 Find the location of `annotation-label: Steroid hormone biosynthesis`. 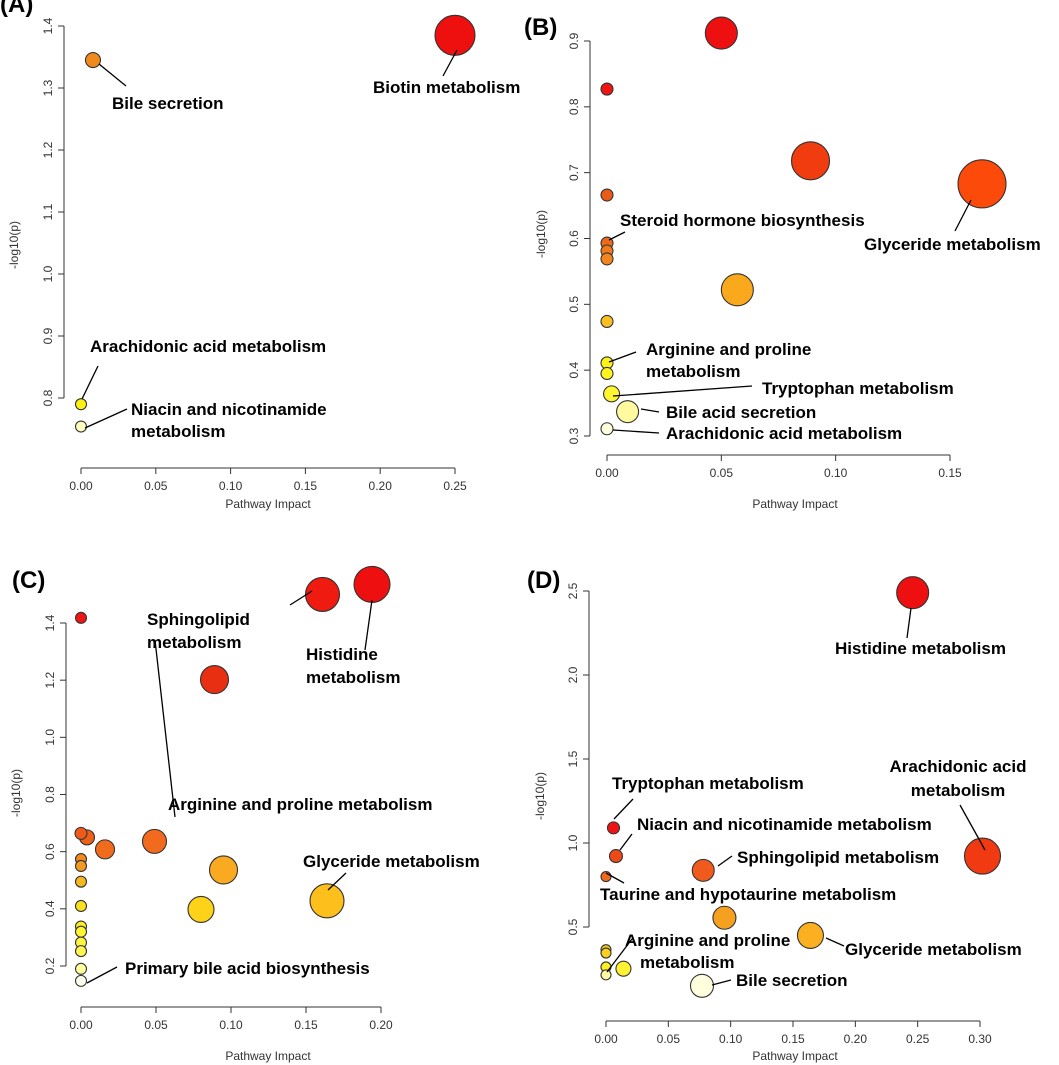

annotation-label: Steroid hormone biosynthesis is located at coordinates (742, 220).